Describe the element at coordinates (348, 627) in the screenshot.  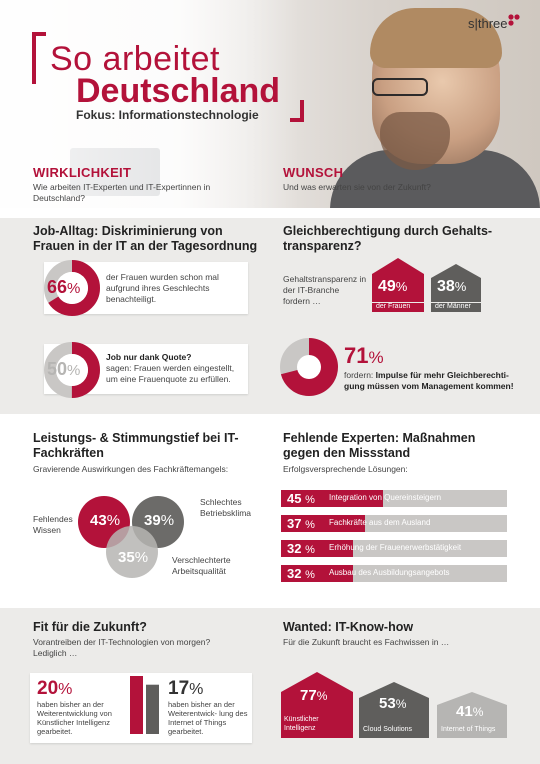
I see `wanted-heading: Wanted: IT-Know-how` at that location.